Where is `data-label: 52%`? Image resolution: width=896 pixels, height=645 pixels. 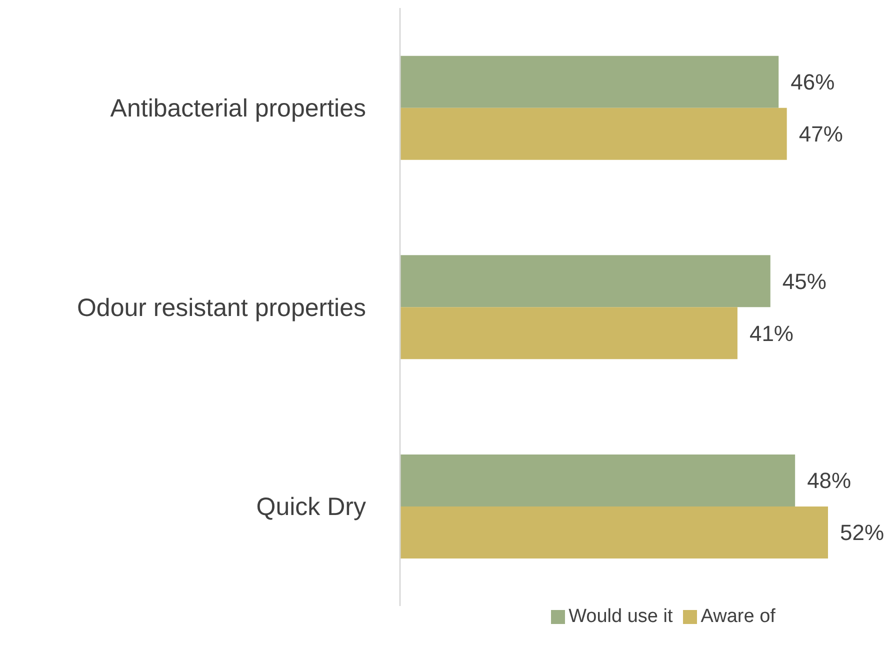
data-label: 52% is located at coordinates (862, 533).